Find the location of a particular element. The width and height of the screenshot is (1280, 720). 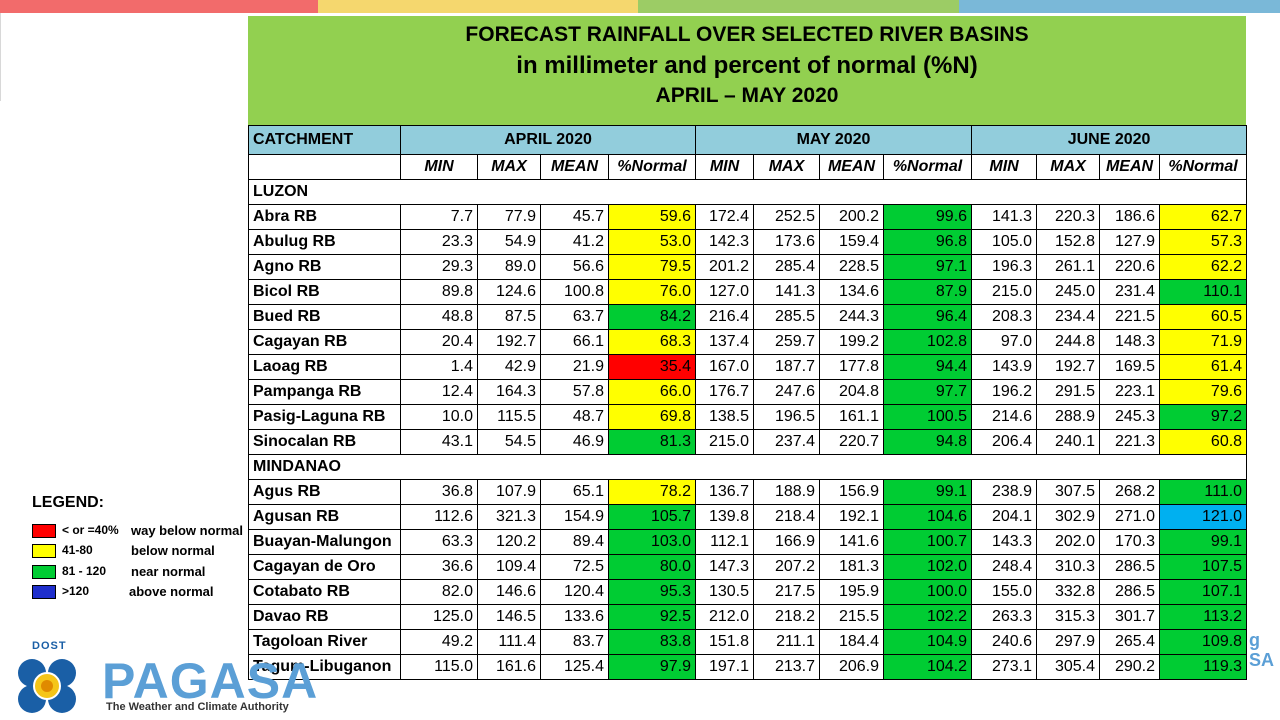

percent-normal-cell: 96.8 is located at coordinates (927, 242).